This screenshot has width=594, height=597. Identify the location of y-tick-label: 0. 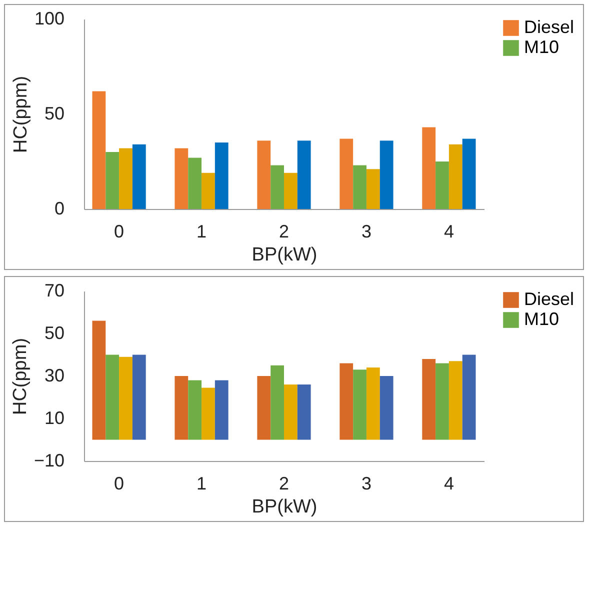
(59, 208).